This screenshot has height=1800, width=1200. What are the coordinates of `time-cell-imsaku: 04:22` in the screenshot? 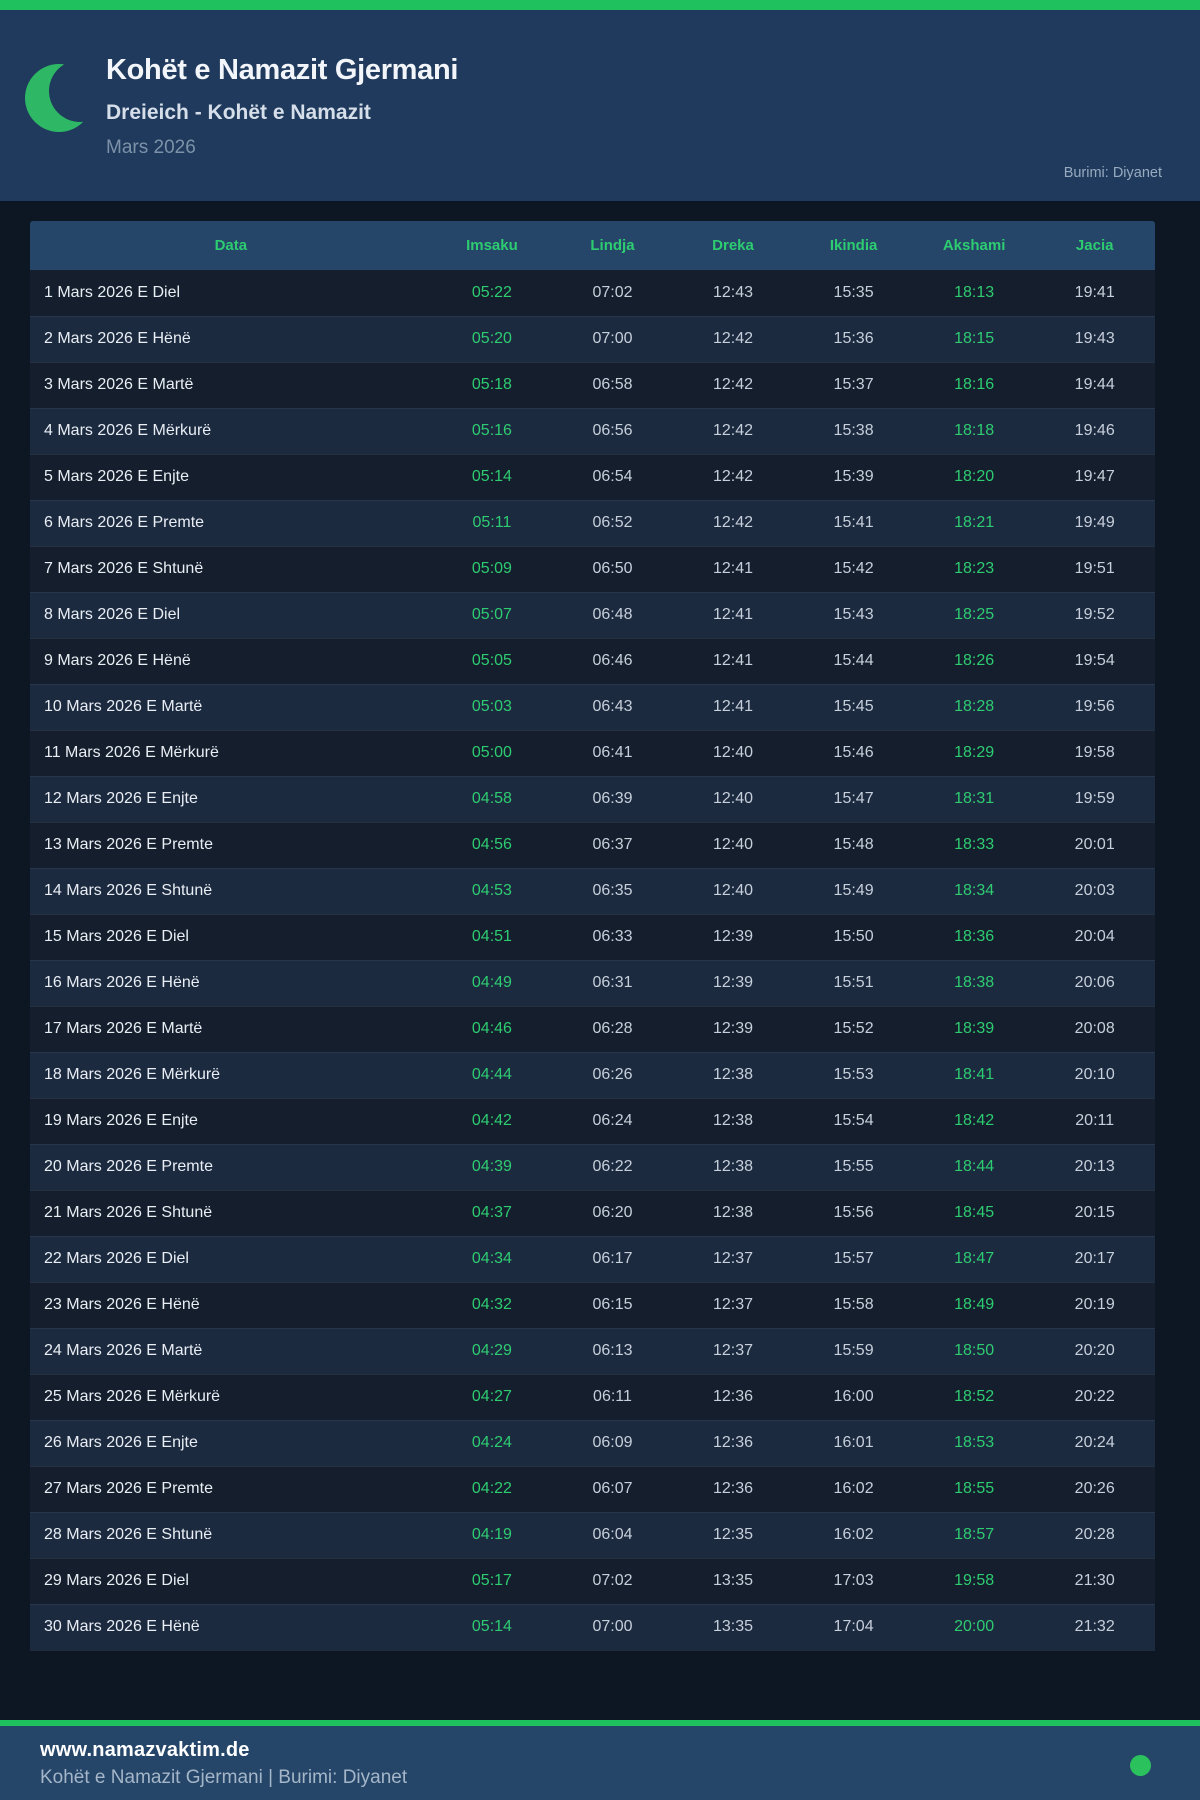 It's located at (491, 1488).